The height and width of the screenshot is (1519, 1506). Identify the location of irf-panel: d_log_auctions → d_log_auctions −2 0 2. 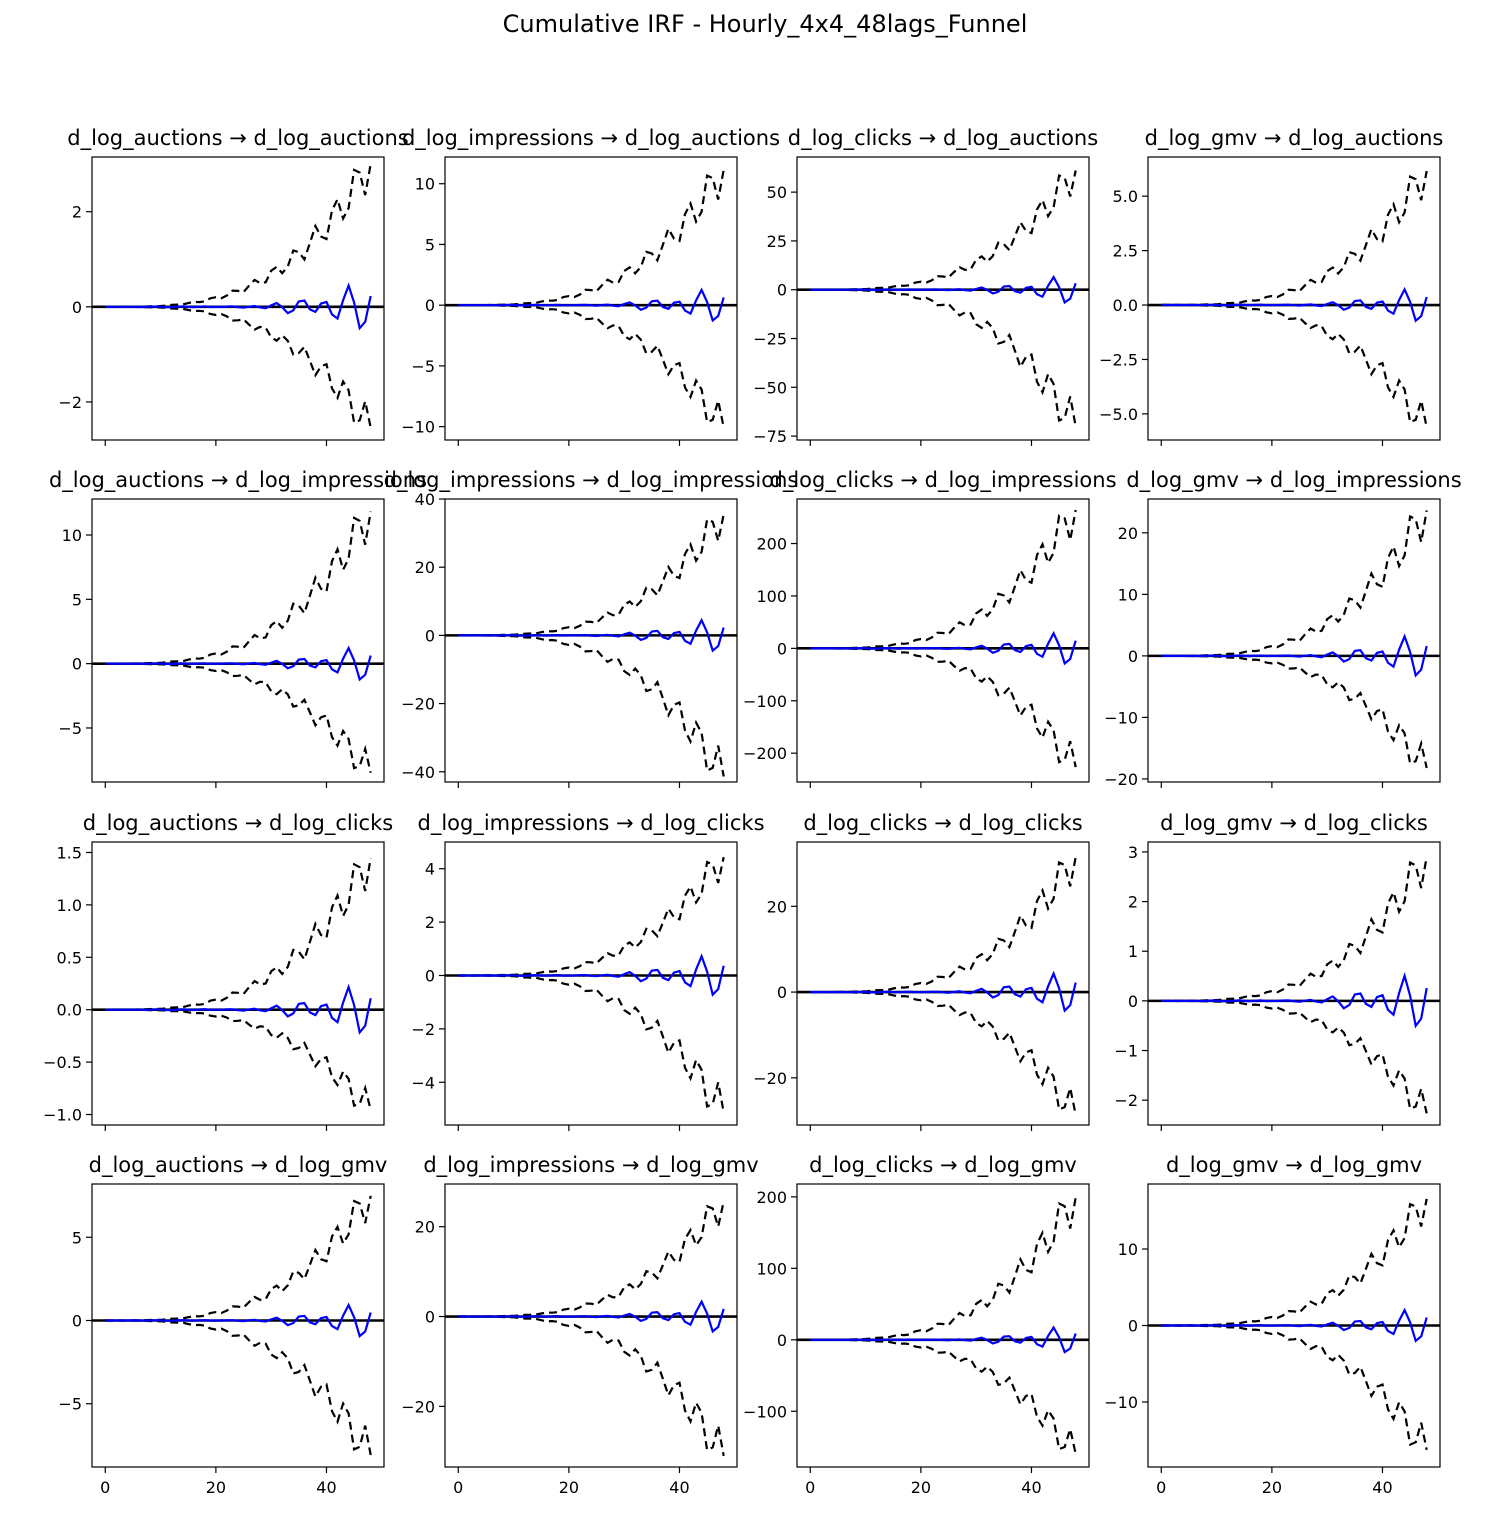
(233, 286).